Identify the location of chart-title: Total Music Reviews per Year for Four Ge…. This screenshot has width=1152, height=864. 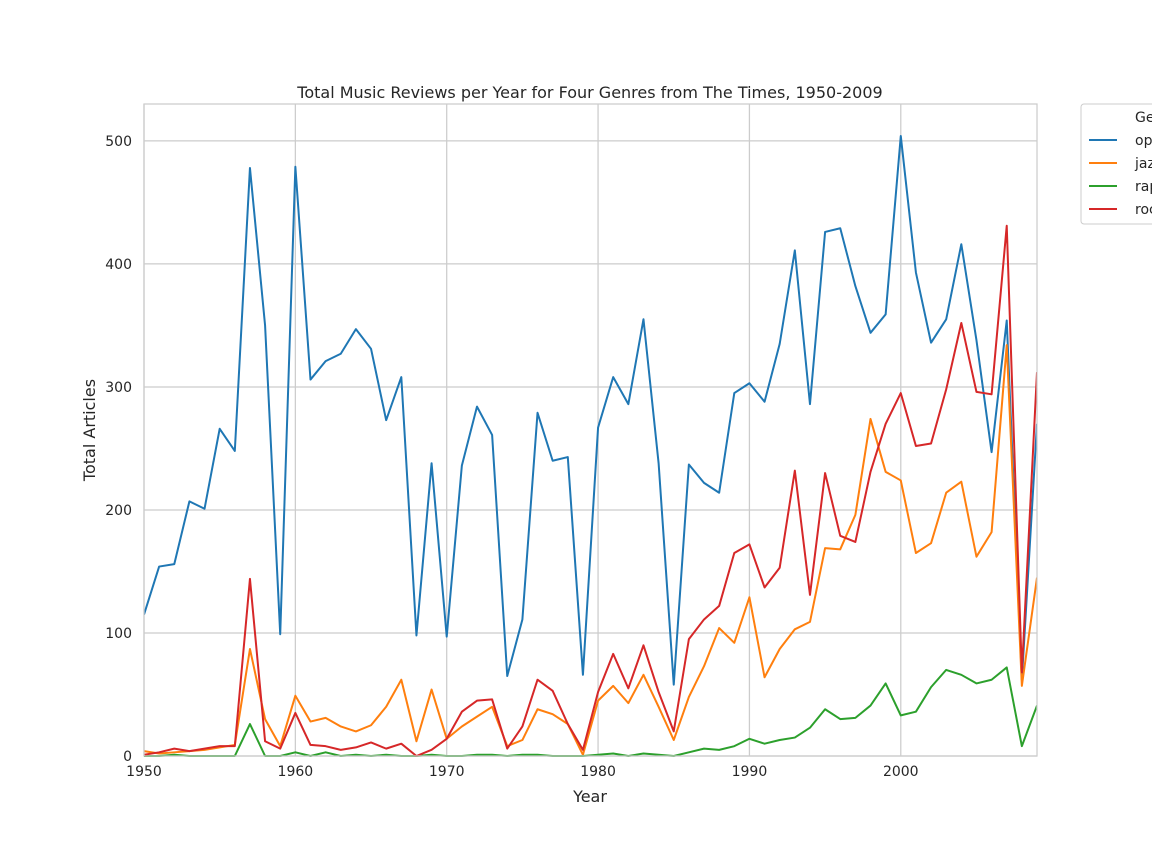
(589, 92).